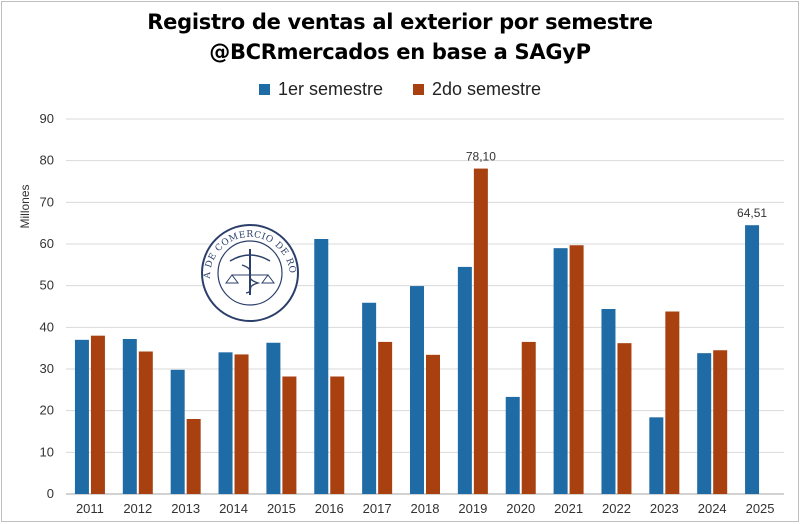  What do you see at coordinates (472, 508) in the screenshot?
I see `x-tick-label-2019: 2019` at bounding box center [472, 508].